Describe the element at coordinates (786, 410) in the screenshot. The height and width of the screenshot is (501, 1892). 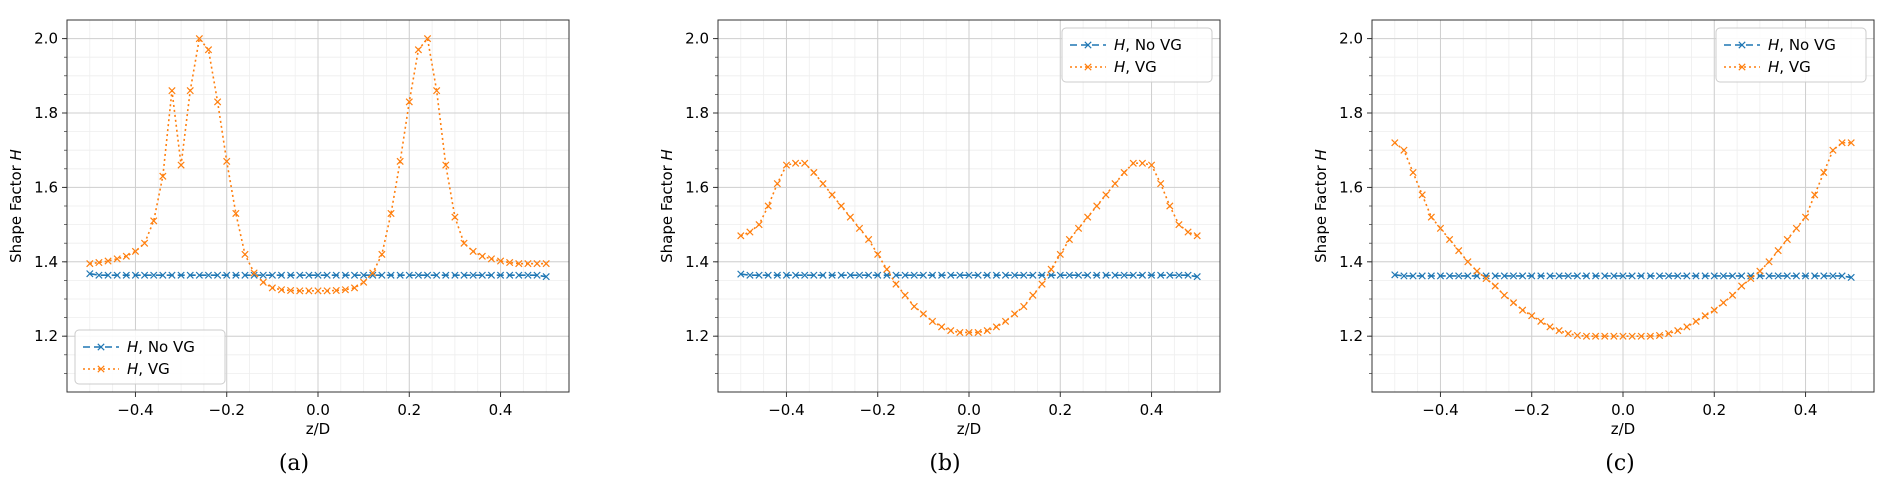
I see `x-tick-label: −0.4` at that location.